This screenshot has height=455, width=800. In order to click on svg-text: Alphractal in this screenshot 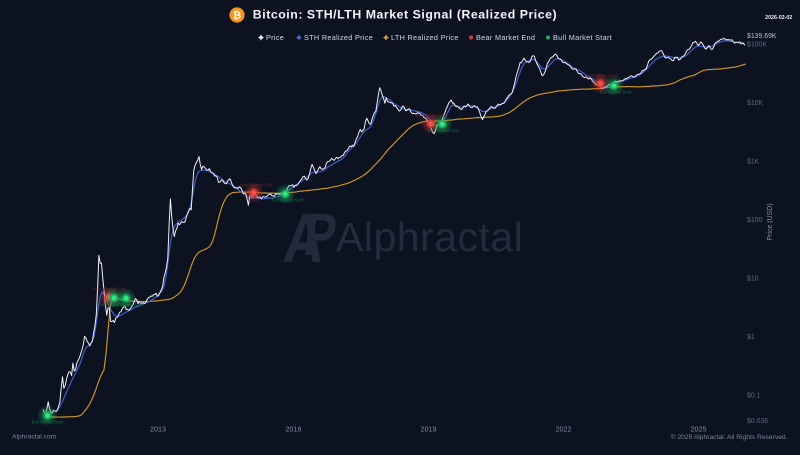, I will do `click(429, 237)`.